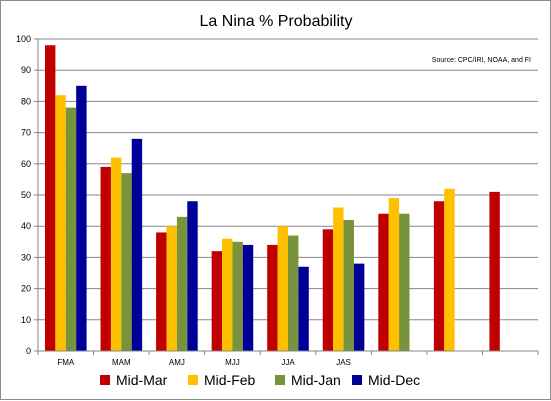 The width and height of the screenshot is (551, 401). I want to click on x-tick-label: MAM, so click(121, 362).